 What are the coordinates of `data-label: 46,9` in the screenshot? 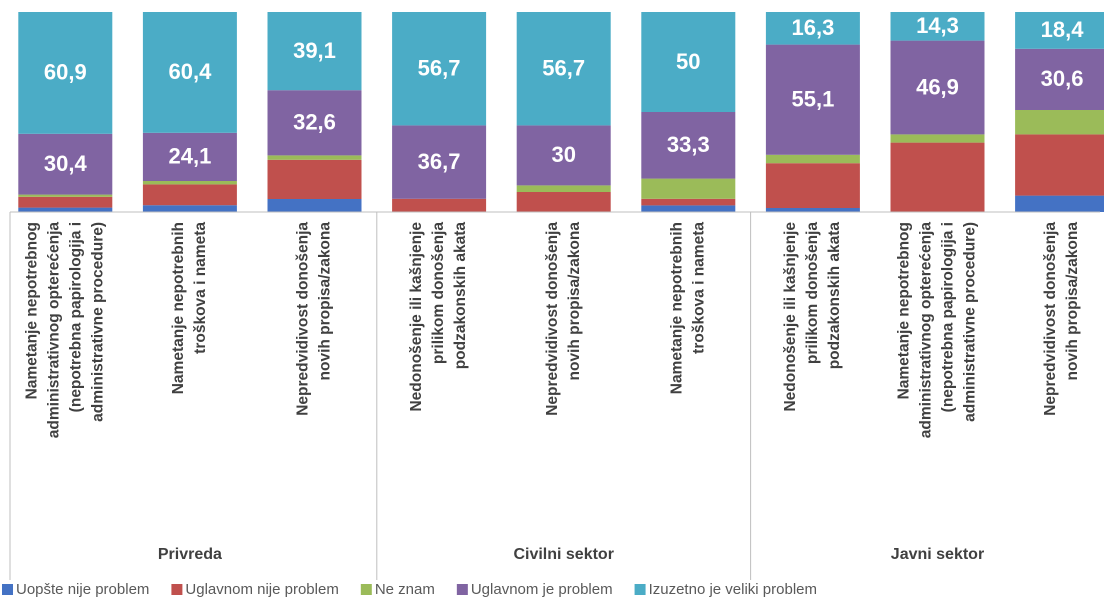 It's located at (937, 86).